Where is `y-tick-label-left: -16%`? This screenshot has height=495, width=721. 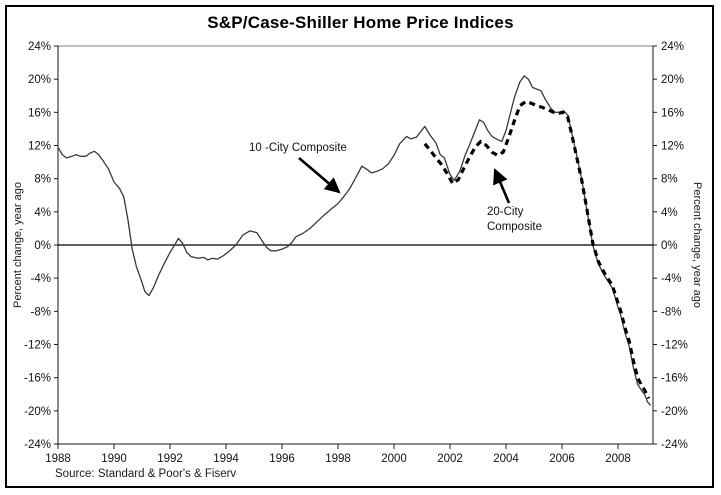
y-tick-label-left: -16% is located at coordinates (37, 379).